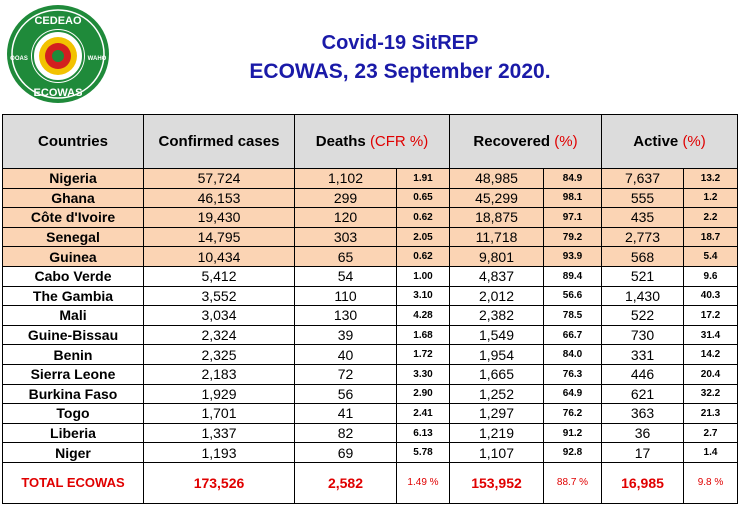  Describe the element at coordinates (73, 452) in the screenshot. I see `country-cell: Niger` at that location.